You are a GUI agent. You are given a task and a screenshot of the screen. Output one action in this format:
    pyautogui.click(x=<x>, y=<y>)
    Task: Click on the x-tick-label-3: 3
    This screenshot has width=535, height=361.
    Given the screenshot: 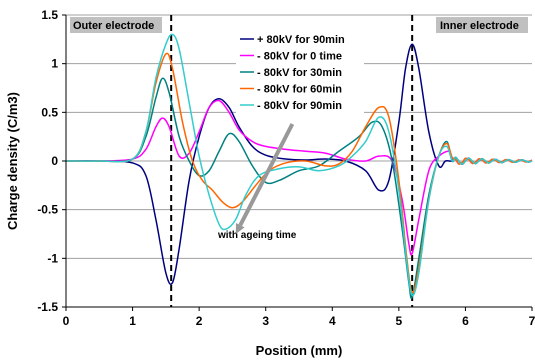 What is the action you would take?
    pyautogui.click(x=265, y=321)
    